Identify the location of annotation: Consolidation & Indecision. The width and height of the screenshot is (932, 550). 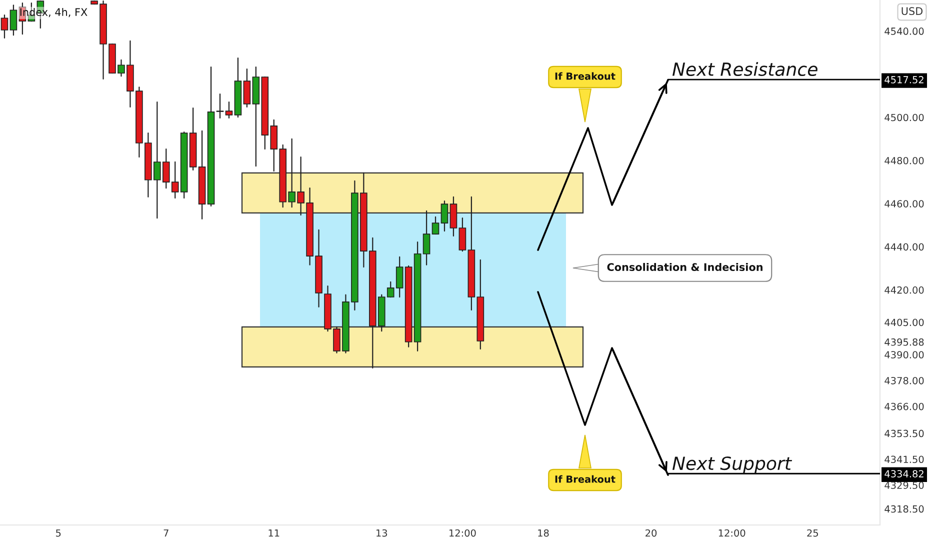
(684, 267).